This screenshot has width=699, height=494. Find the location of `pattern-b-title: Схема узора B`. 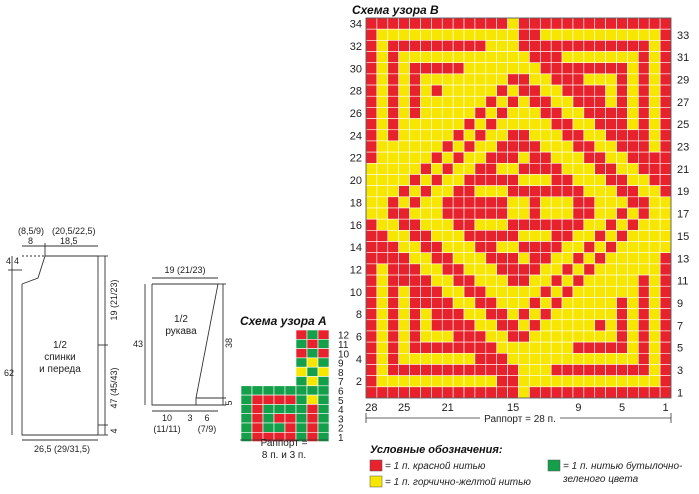

pattern-b-title: Схема узора B is located at coordinates (395, 10).